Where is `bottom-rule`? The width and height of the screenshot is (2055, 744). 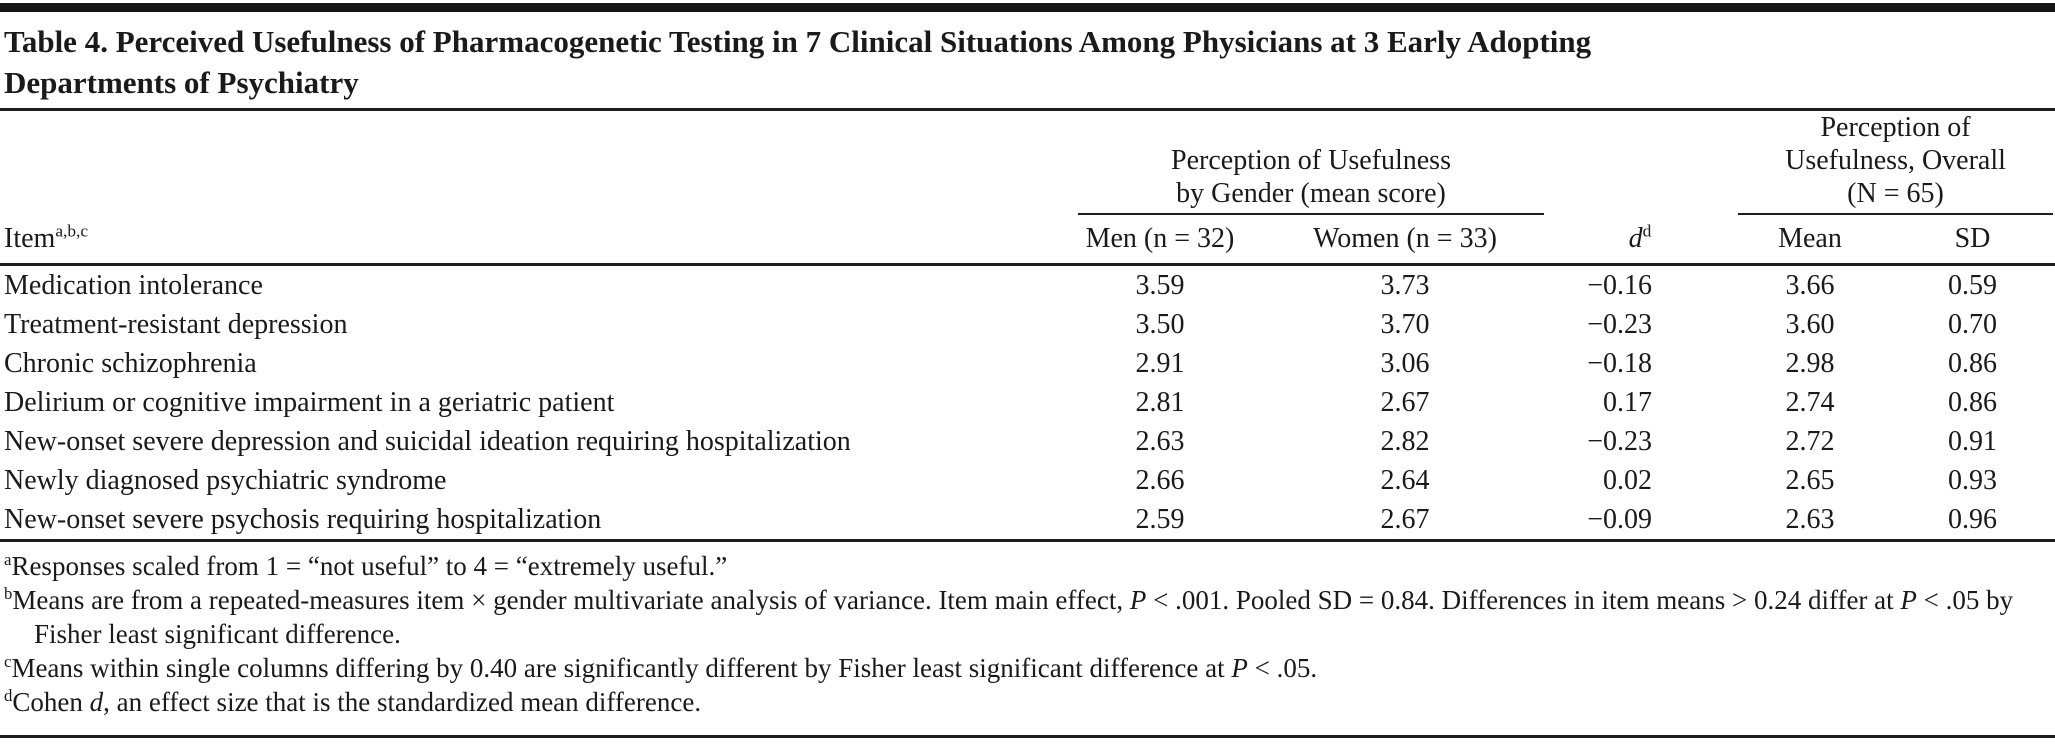 bottom-rule is located at coordinates (1027, 736).